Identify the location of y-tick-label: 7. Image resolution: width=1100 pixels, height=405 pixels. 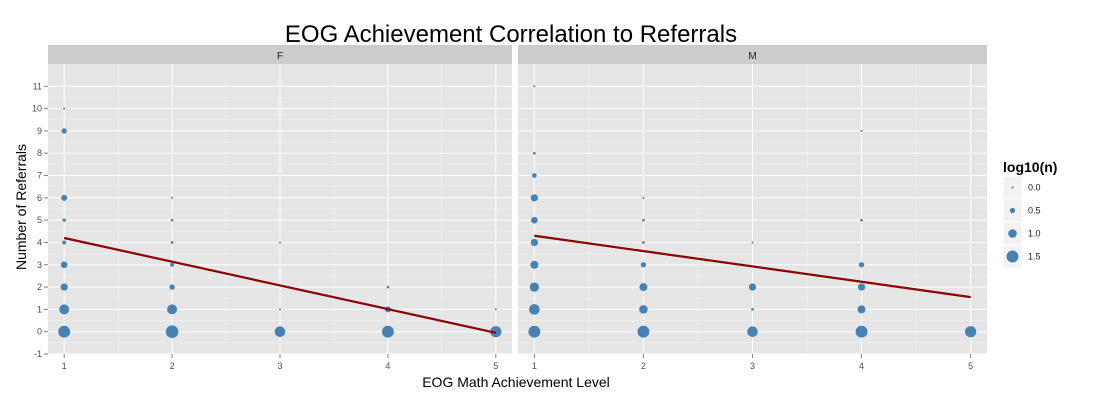
(39, 176).